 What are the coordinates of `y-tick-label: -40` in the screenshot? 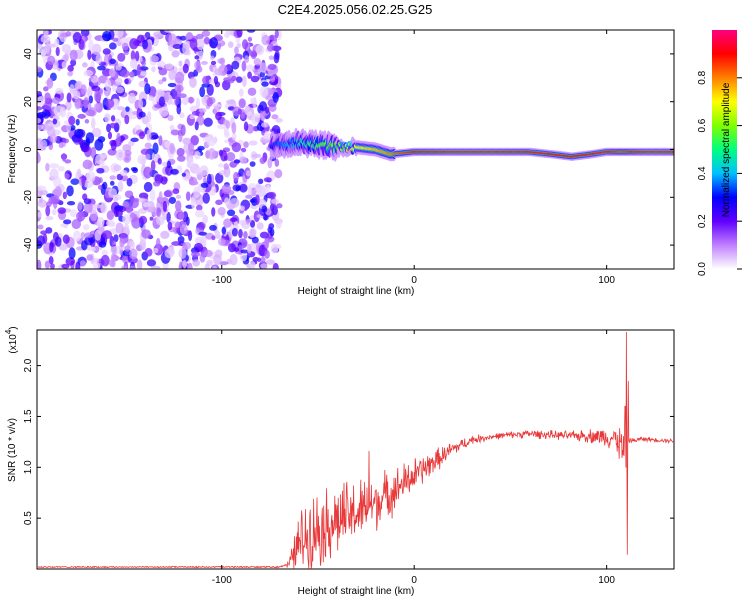 It's located at (28, 244).